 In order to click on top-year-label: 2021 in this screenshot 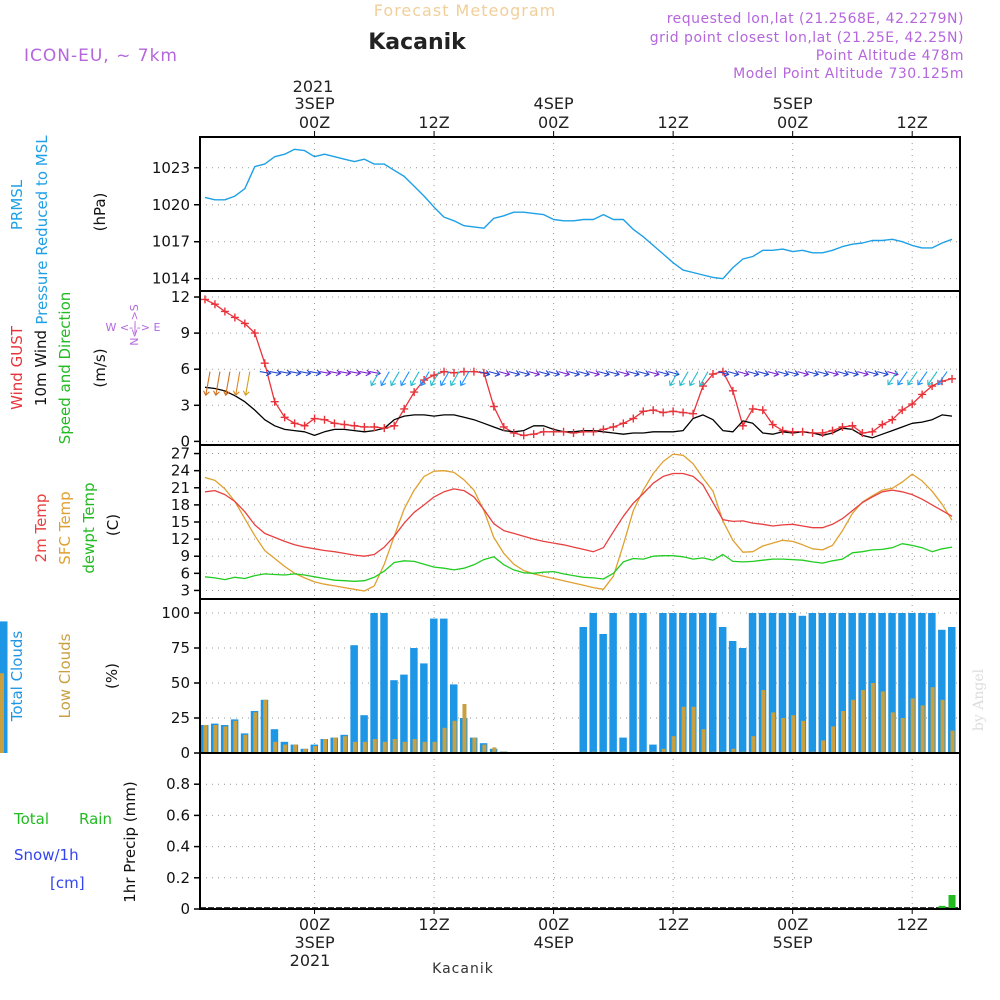, I will do `click(313, 86)`.